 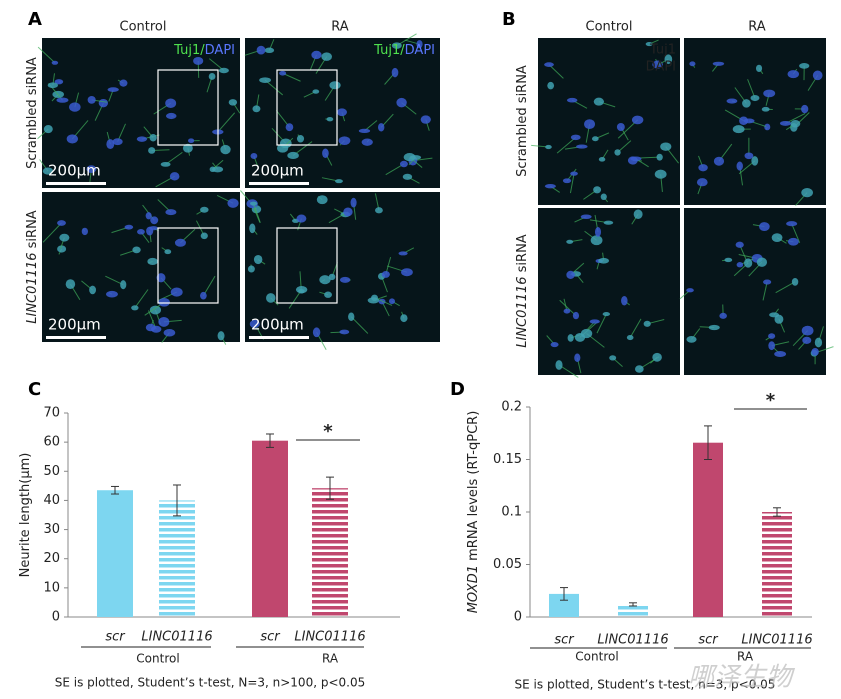 What do you see at coordinates (757, 27) in the screenshot?
I see `column-header: RA` at bounding box center [757, 27].